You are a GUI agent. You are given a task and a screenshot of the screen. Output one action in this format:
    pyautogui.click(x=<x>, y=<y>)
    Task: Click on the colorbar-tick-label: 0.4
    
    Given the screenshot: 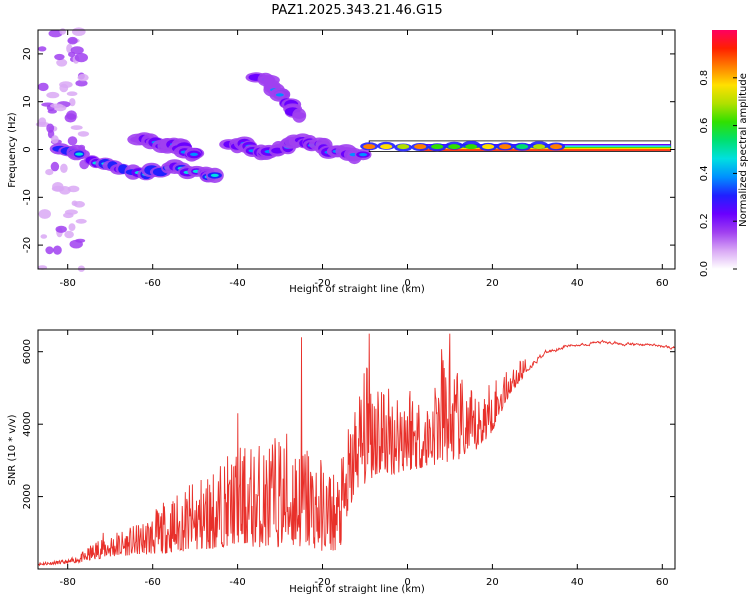 What is the action you would take?
    pyautogui.click(x=704, y=173)
    